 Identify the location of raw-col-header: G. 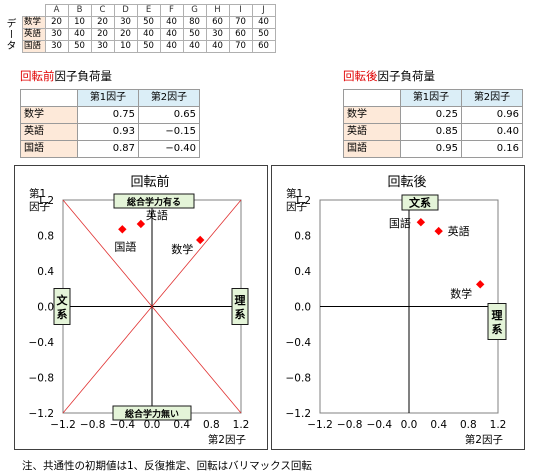
(194, 10).